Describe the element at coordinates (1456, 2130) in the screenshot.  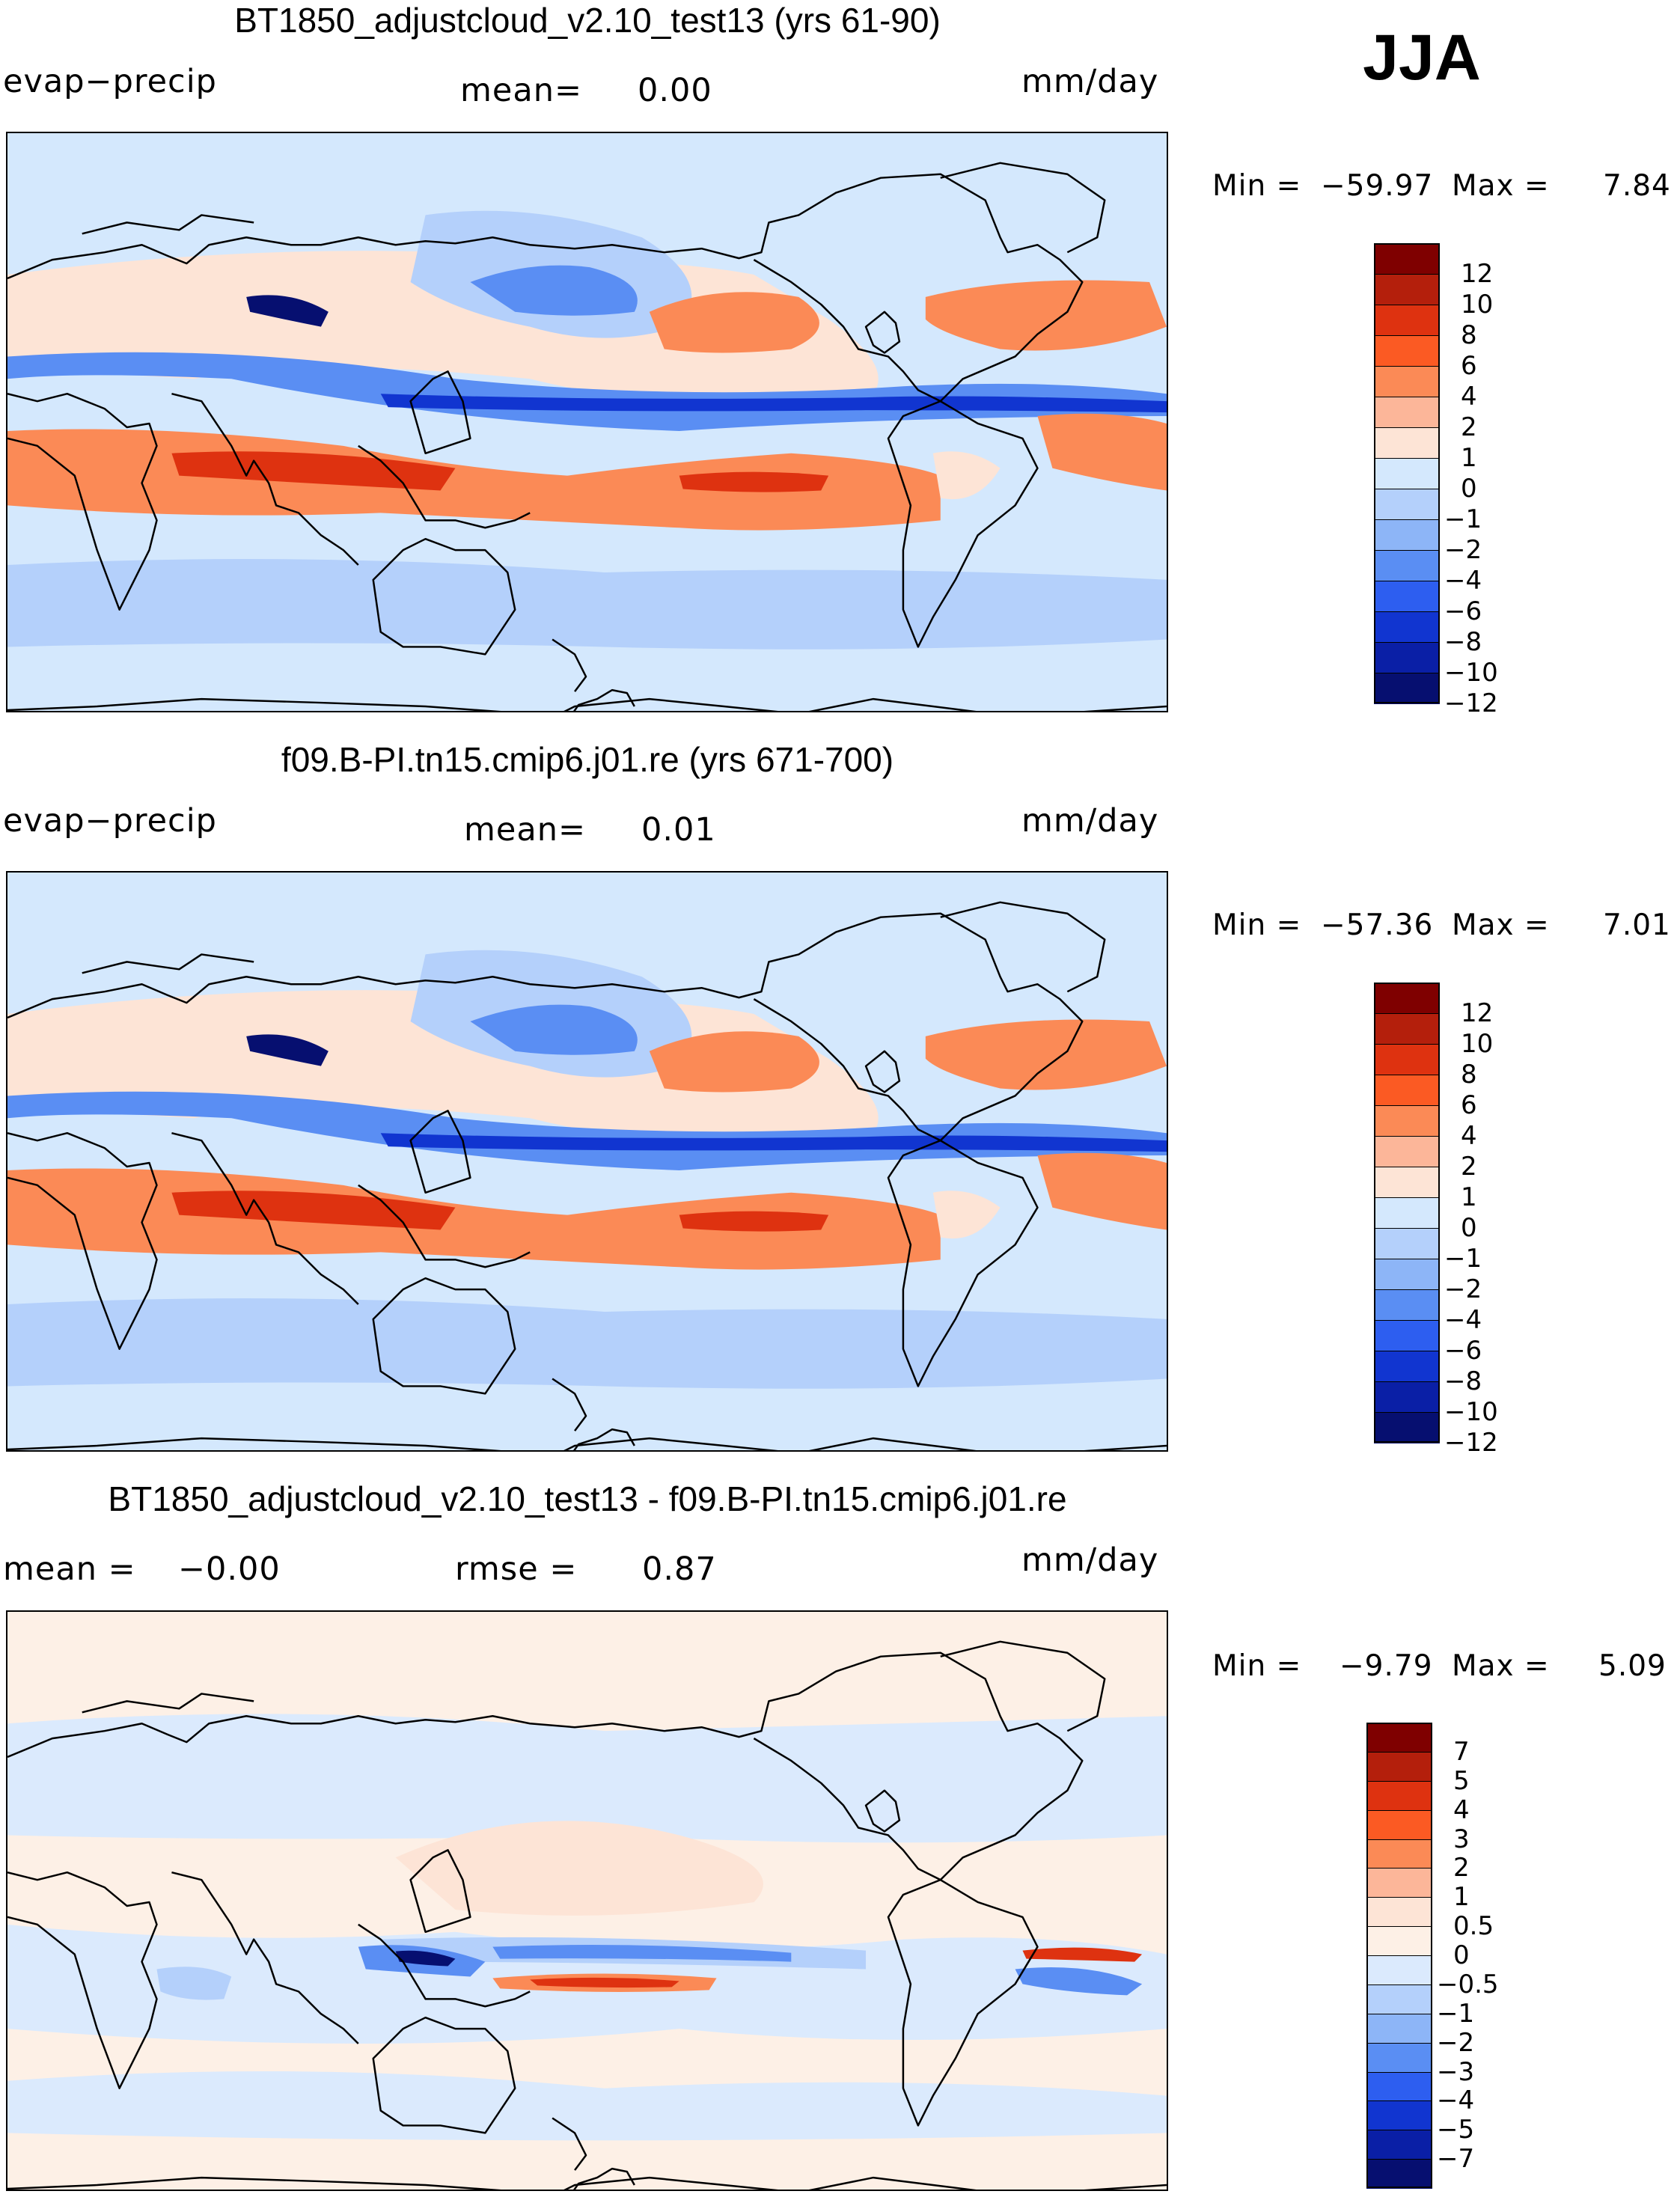
I see `colorbar-tick-label: −5` at that location.